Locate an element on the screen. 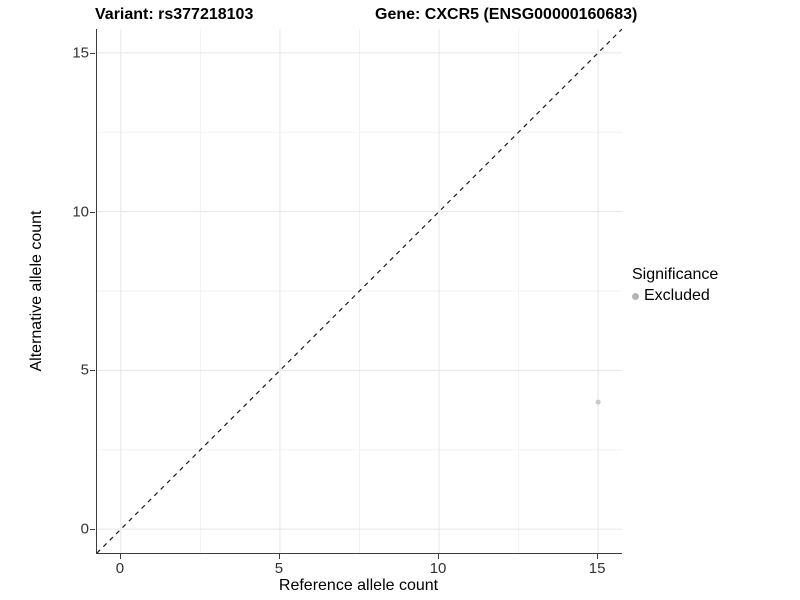 This screenshot has height=600, width=800. legend-item: Excluded is located at coordinates (675, 296).